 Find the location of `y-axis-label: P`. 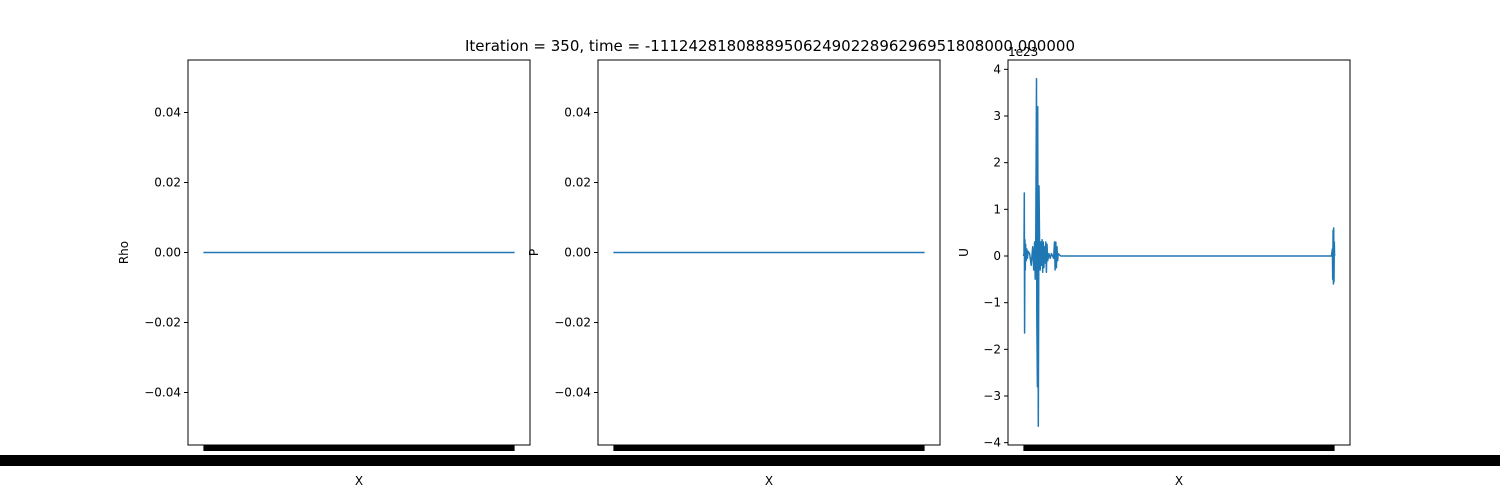

y-axis-label: P is located at coordinates (534, 252).